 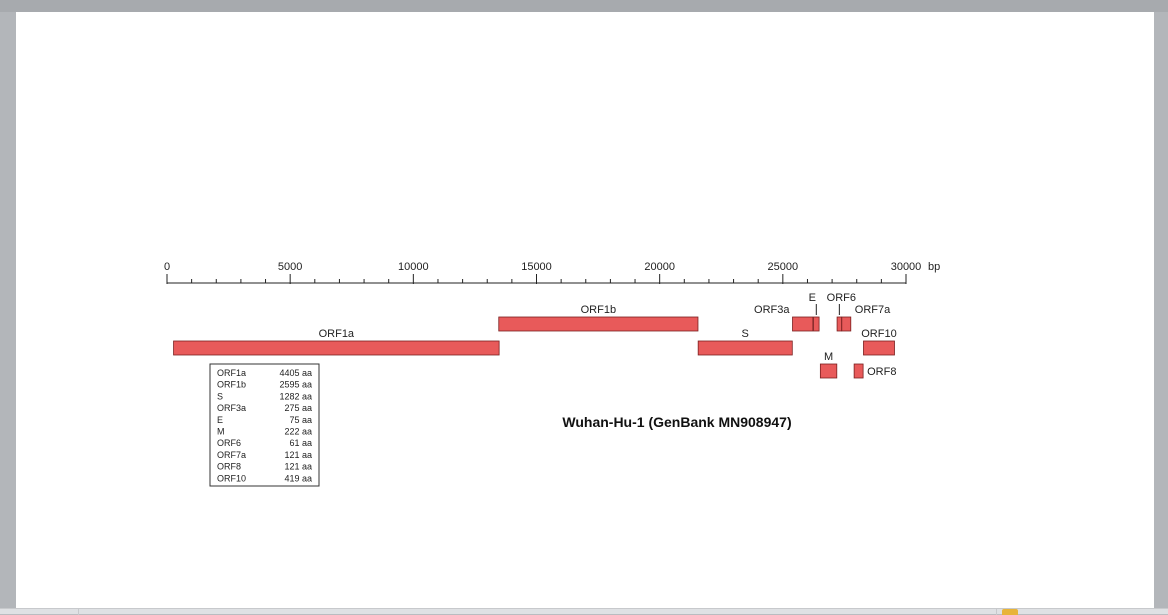 What do you see at coordinates (1010, 612) in the screenshot?
I see `warning-icon` at bounding box center [1010, 612].